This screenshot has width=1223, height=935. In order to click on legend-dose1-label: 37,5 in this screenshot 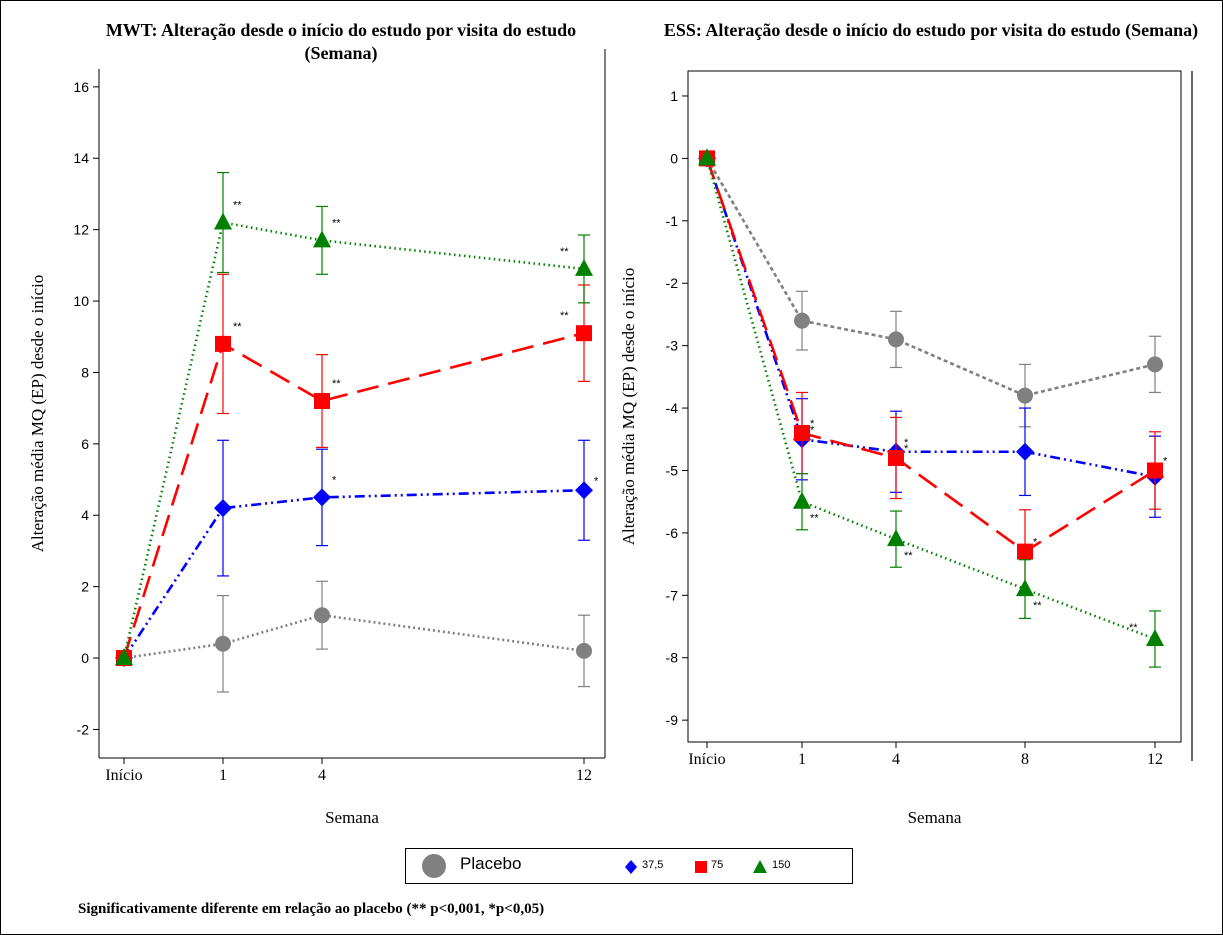, I will do `click(653, 865)`.